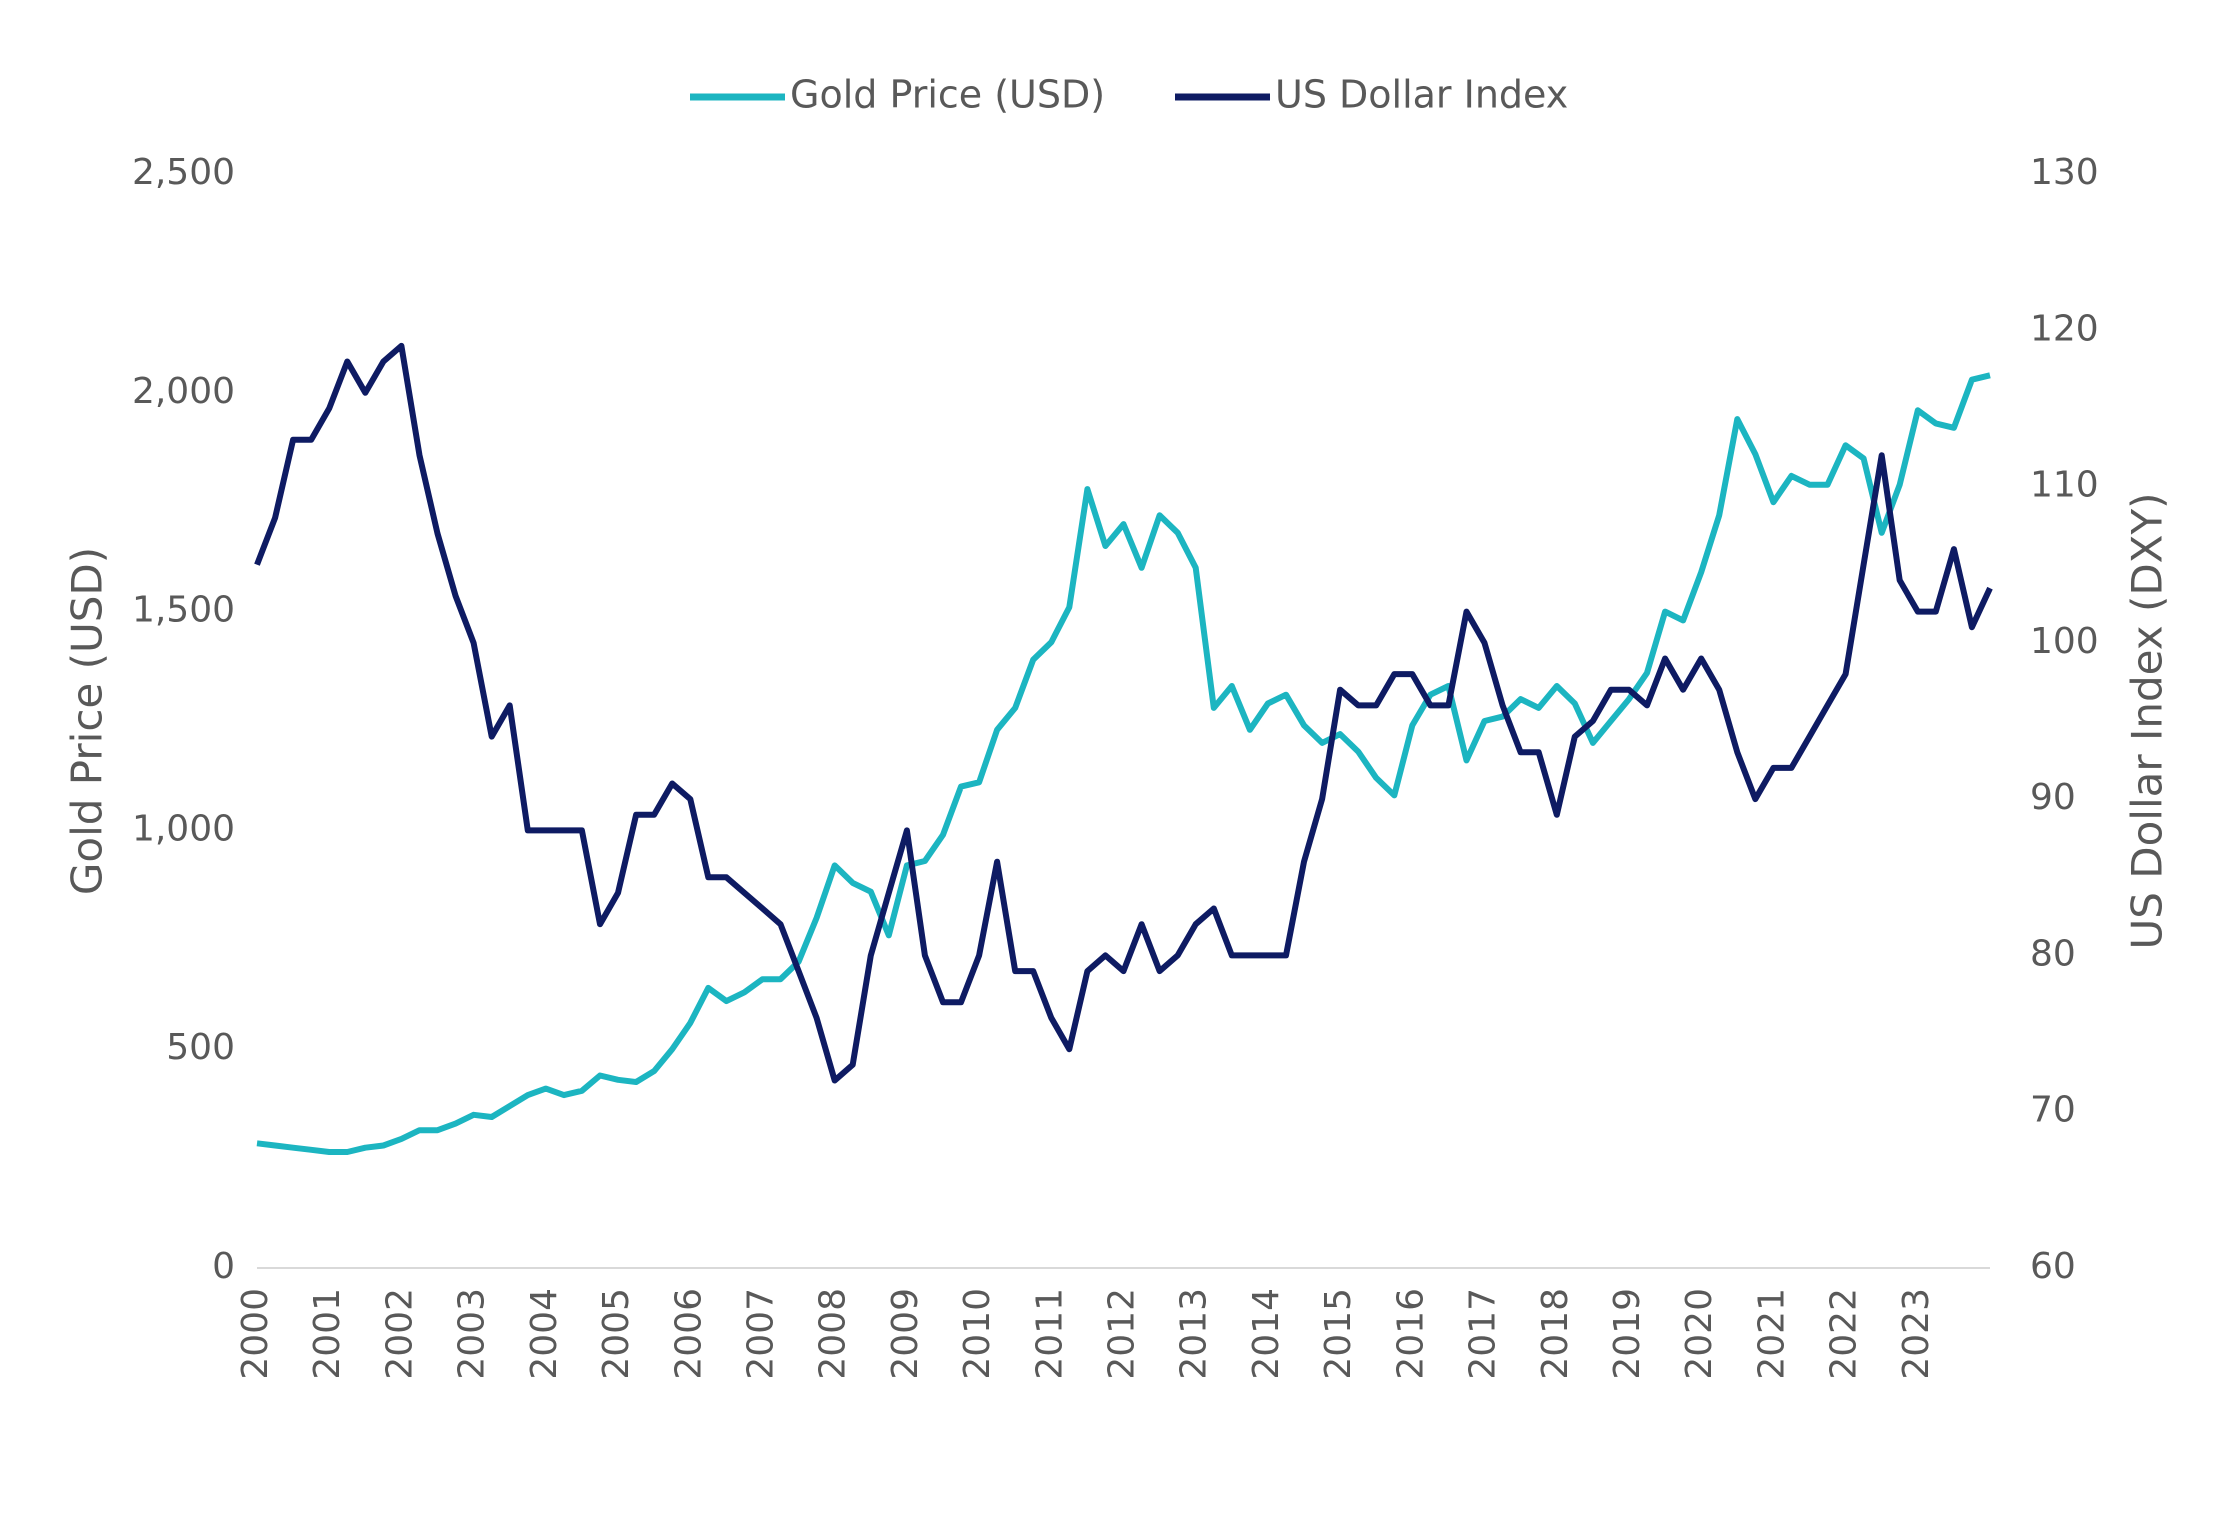  Describe the element at coordinates (472, 1334) in the screenshot. I see `x-tick-label: 2003` at that location.